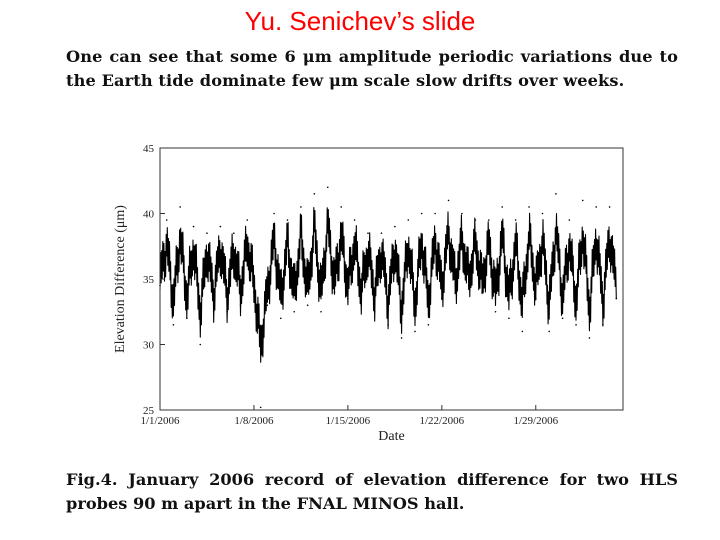 Image resolution: width=720 pixels, height=540 pixels. What do you see at coordinates (254, 421) in the screenshot?
I see `x-tick-label: 1/8/2006` at bounding box center [254, 421].